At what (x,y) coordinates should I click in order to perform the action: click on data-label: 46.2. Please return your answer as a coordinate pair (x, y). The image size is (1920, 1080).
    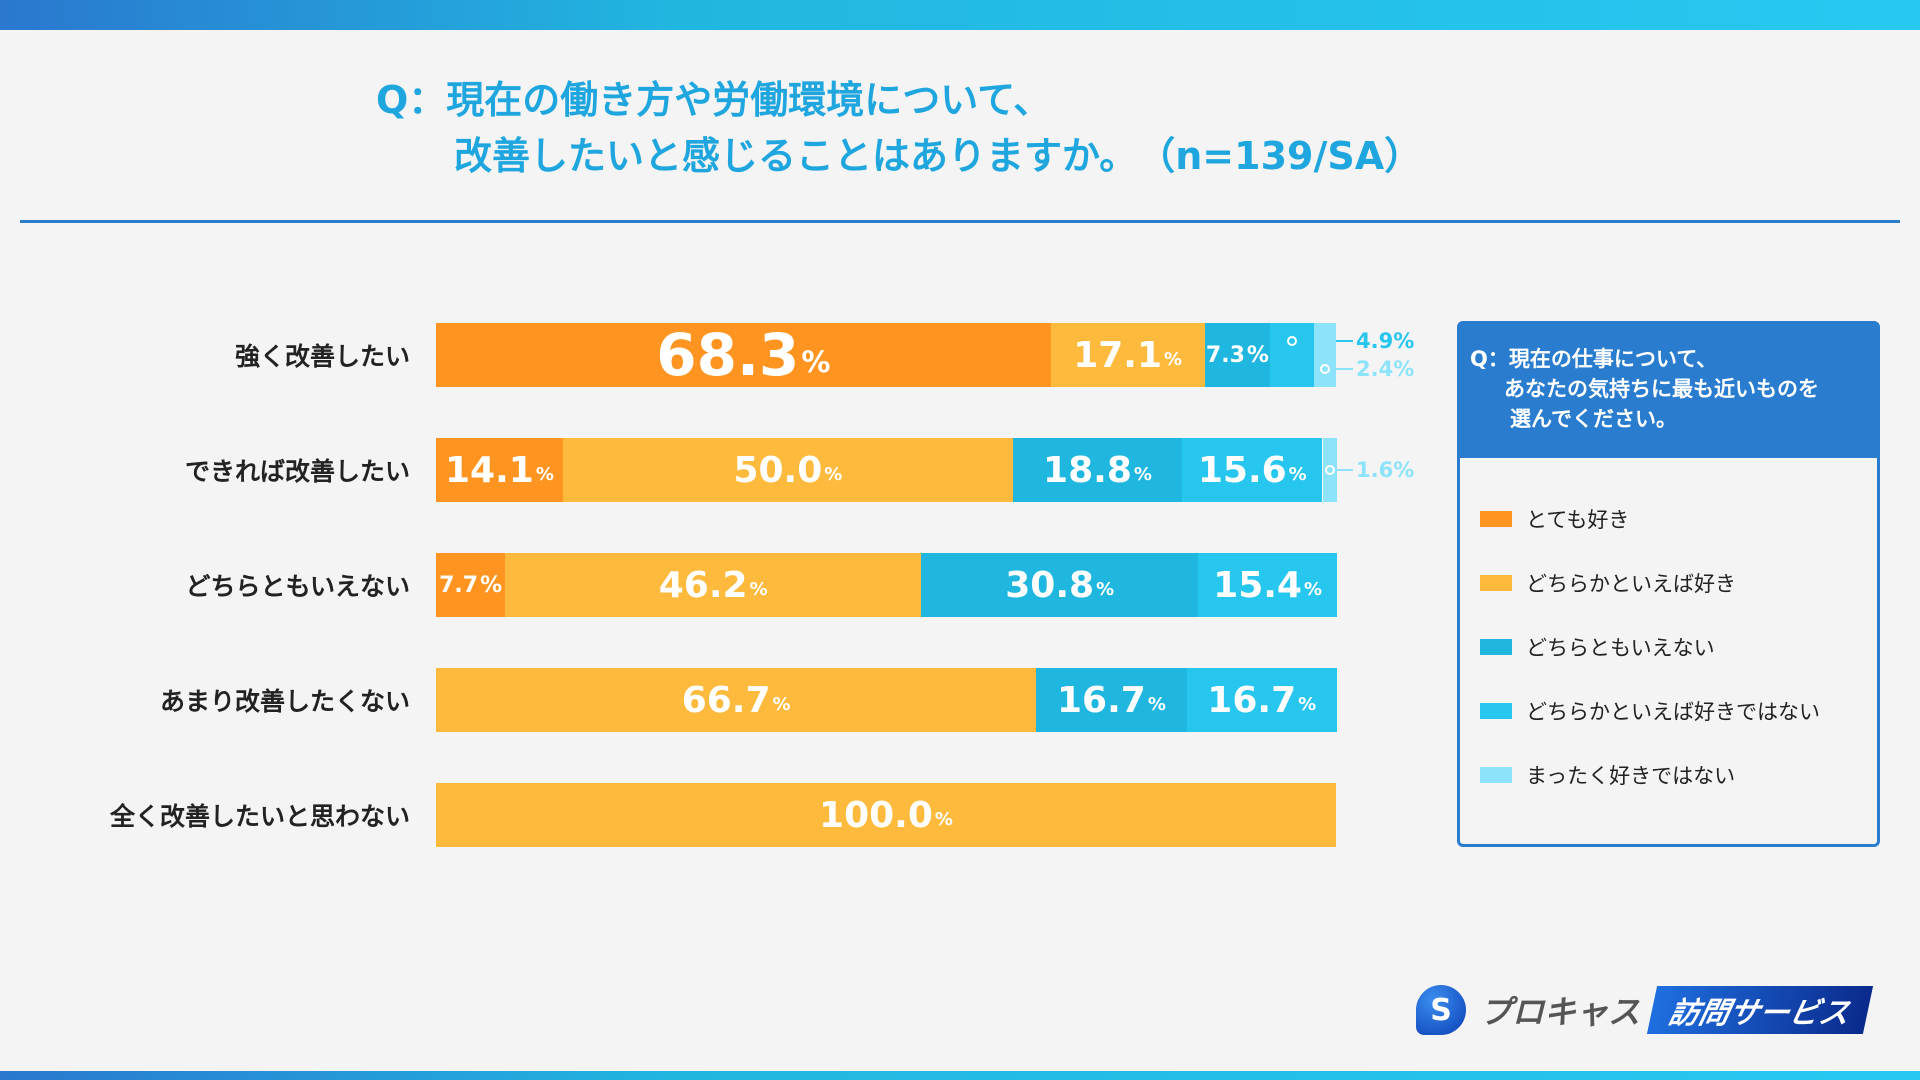
    Looking at the image, I should click on (703, 585).